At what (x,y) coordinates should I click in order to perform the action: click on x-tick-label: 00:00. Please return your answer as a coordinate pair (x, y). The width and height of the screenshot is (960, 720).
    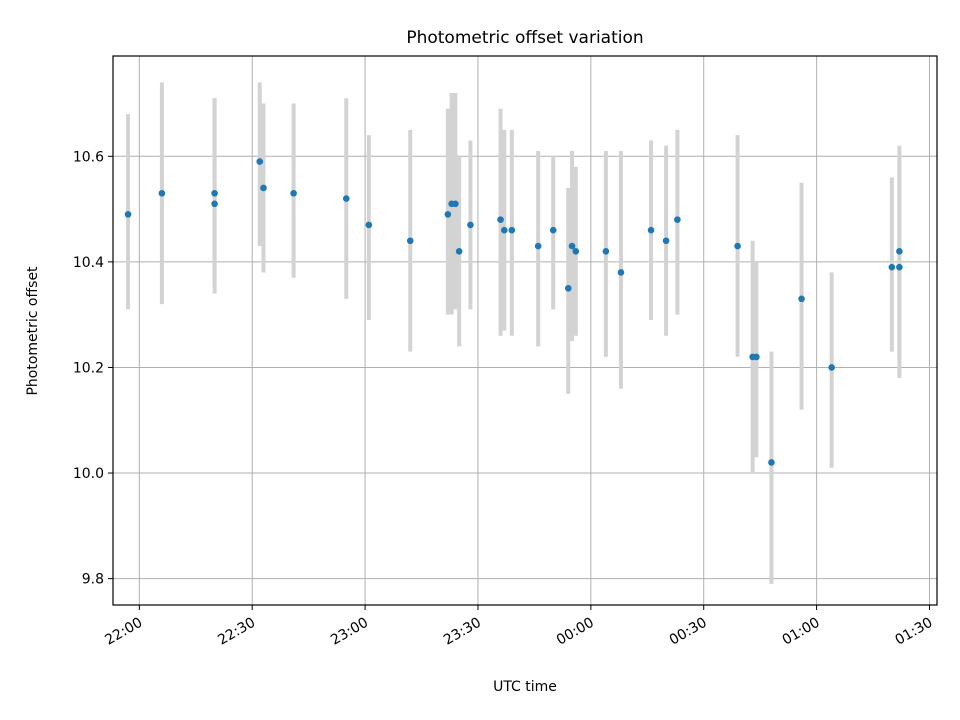
    Looking at the image, I should click on (575, 632).